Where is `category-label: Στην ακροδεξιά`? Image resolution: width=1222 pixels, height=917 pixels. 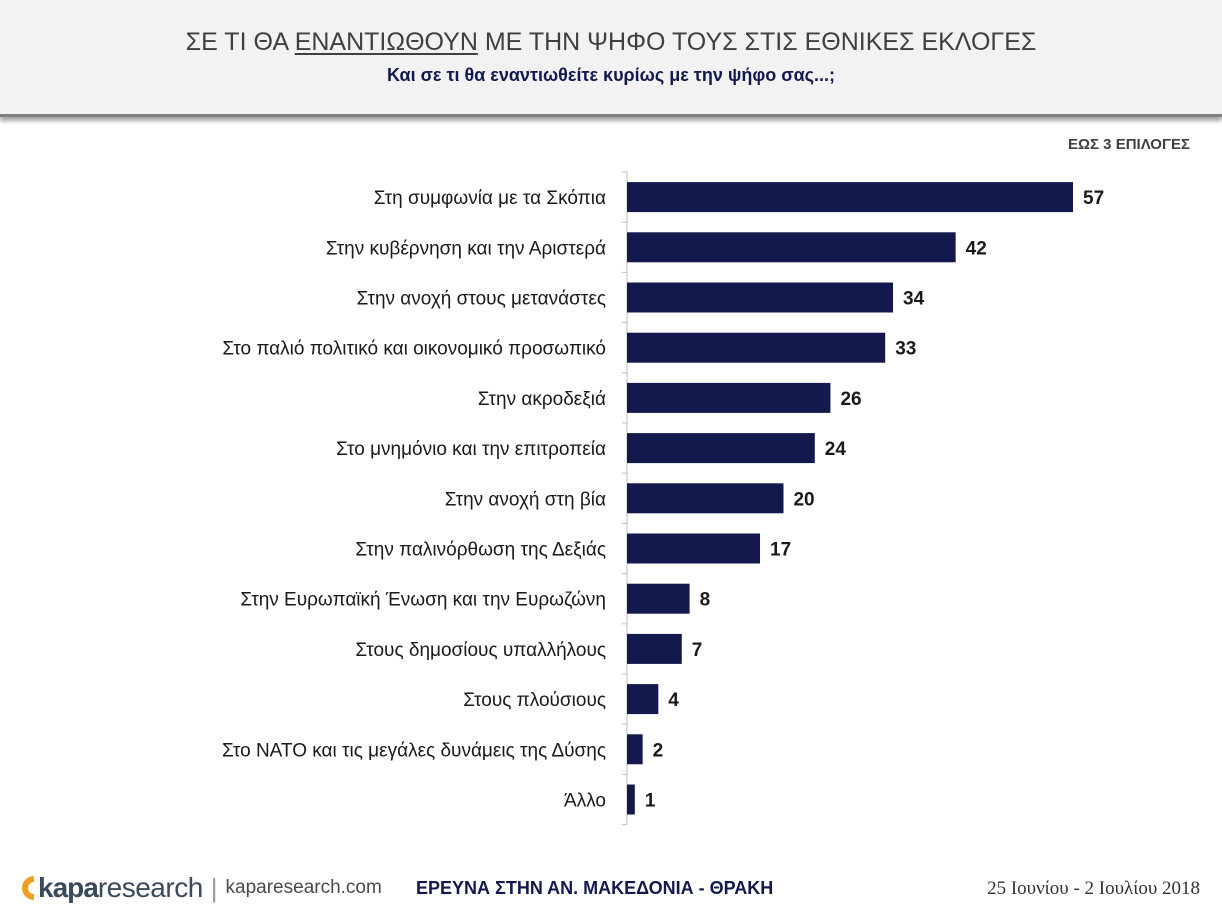 category-label: Στην ακροδεξιά is located at coordinates (542, 399).